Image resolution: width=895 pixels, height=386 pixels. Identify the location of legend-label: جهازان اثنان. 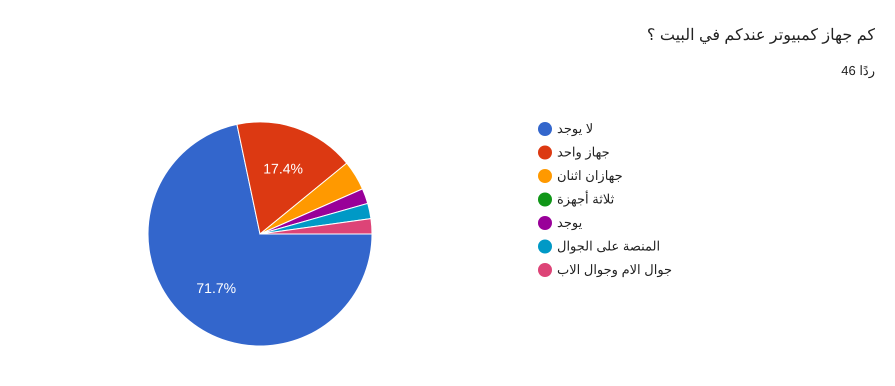
(590, 176).